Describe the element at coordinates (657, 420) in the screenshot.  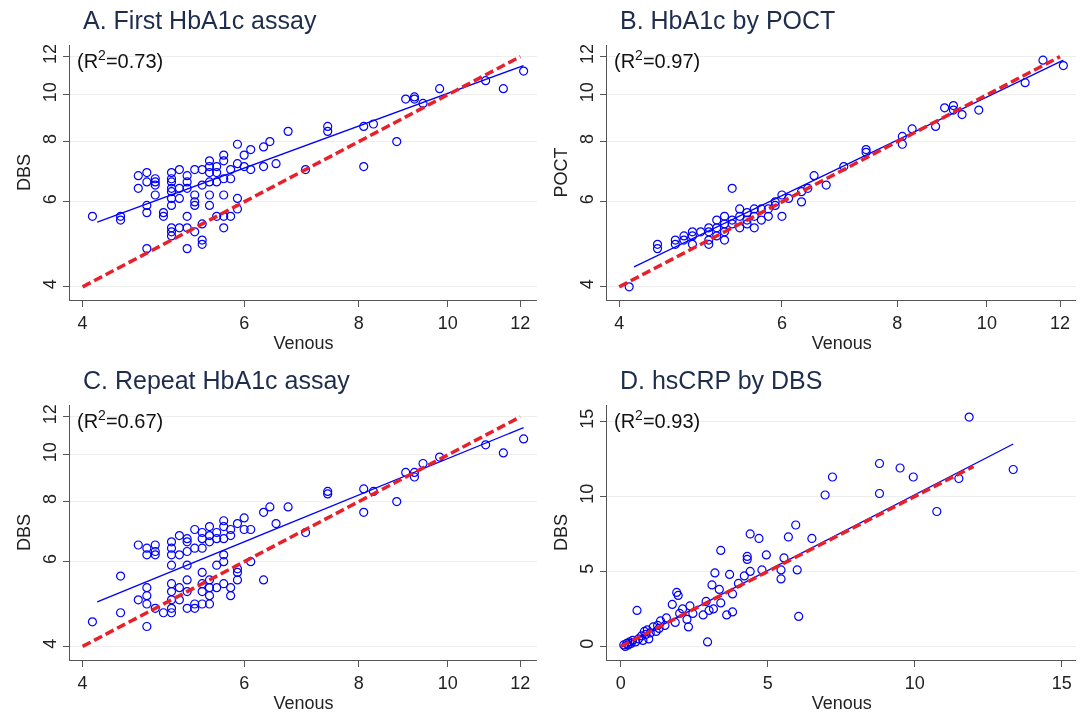
I see `annotation: (R$^{2}$=0.93)` at that location.